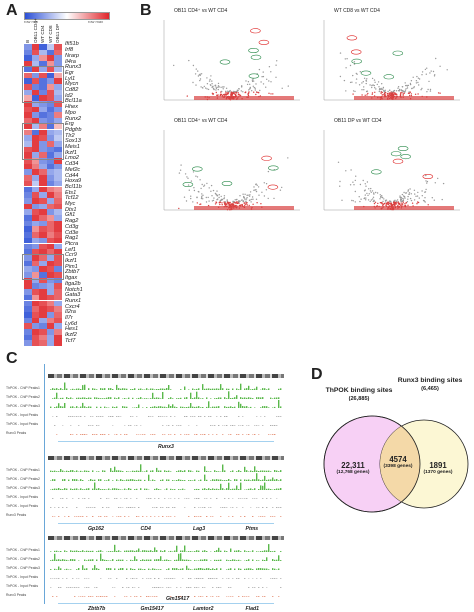  What do you see at coordinates (152, 609) in the screenshot?
I see `gene-name-label: Gm15417` at bounding box center [152, 609].